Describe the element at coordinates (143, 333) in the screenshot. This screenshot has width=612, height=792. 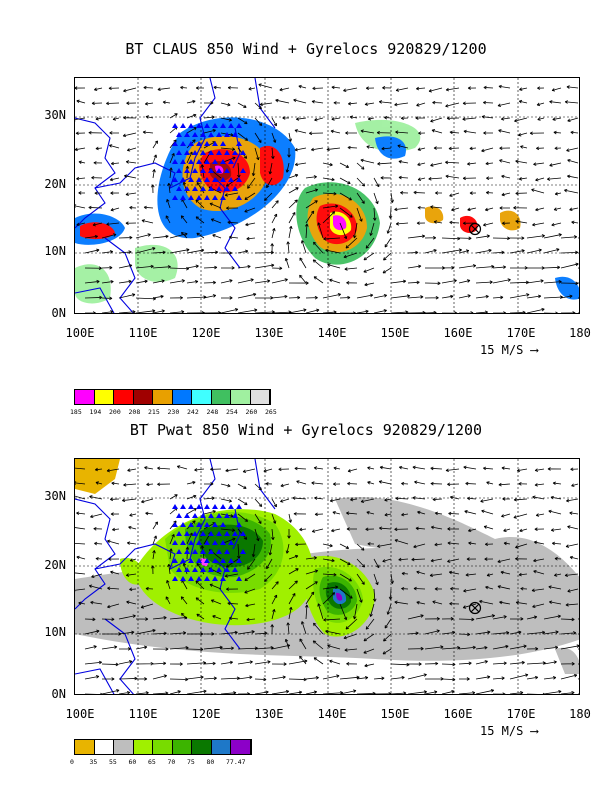
I see `panel1-lon-110e: 110E` at that location.